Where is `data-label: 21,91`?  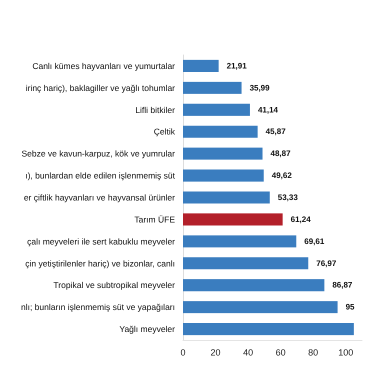
data-label: 21,91 is located at coordinates (237, 65).